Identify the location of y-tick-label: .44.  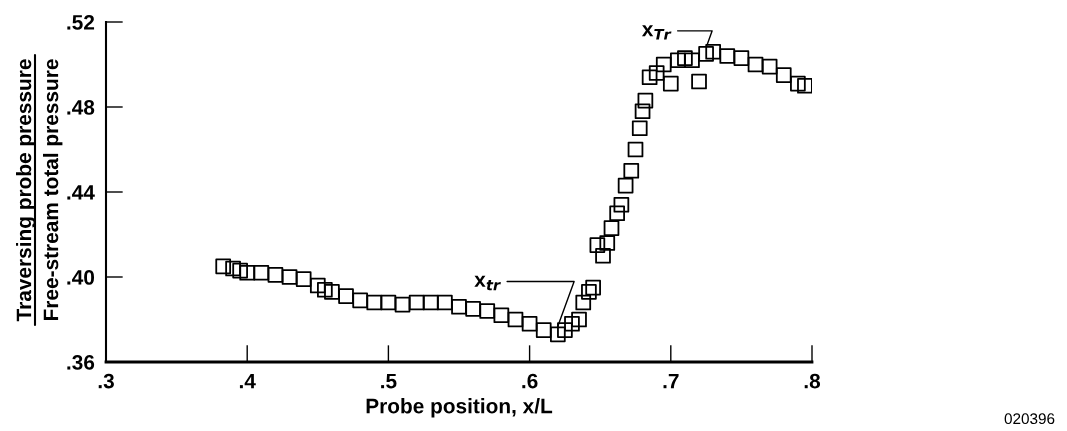
(81, 192).